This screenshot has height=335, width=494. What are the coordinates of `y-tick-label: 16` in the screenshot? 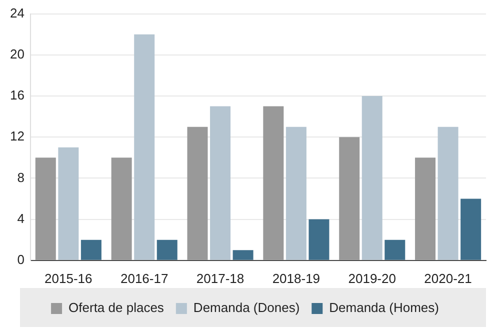 It's located at (17, 95).